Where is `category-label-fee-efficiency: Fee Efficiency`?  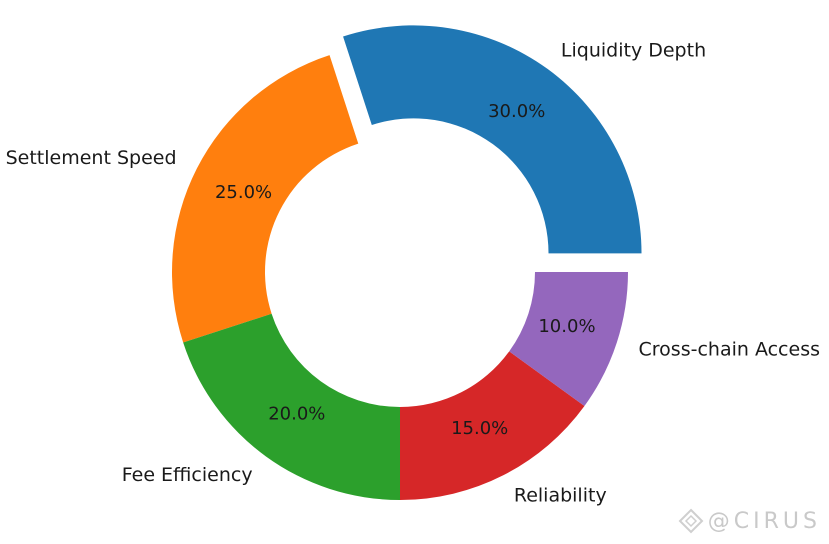 category-label-fee-efficiency: Fee Efficiency is located at coordinates (187, 475).